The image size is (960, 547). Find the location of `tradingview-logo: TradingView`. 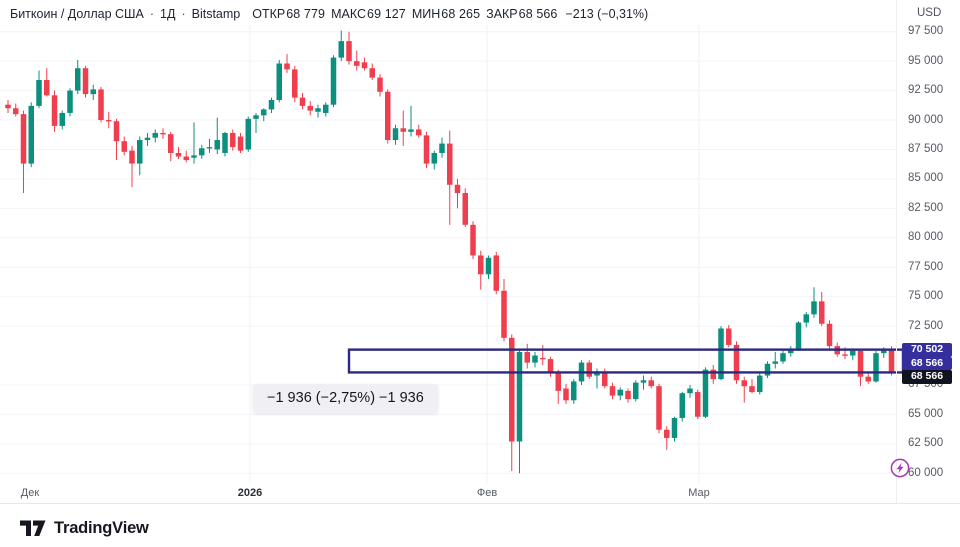

tradingview-logo: TradingView is located at coordinates (84, 528).